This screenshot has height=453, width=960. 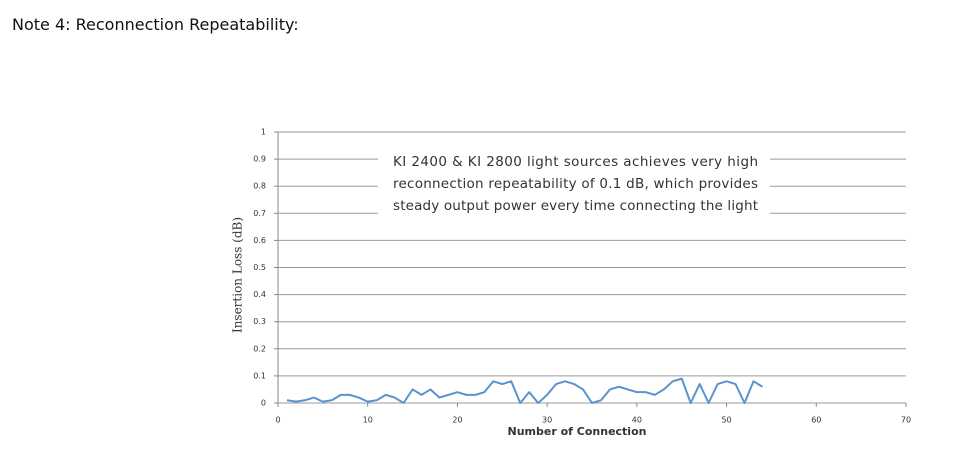 I want to click on y-tick-label: 0.3, so click(x=259, y=321).